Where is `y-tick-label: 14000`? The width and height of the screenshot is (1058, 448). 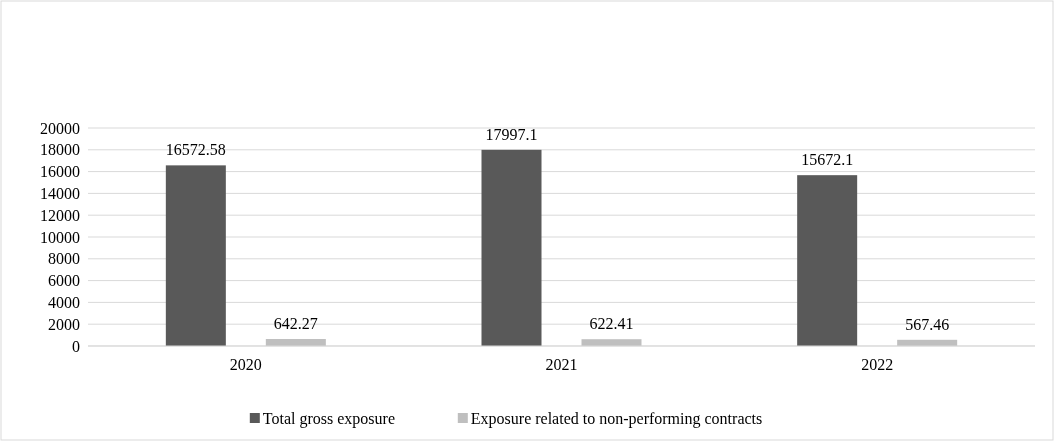
y-tick-label: 14000 is located at coordinates (60, 193).